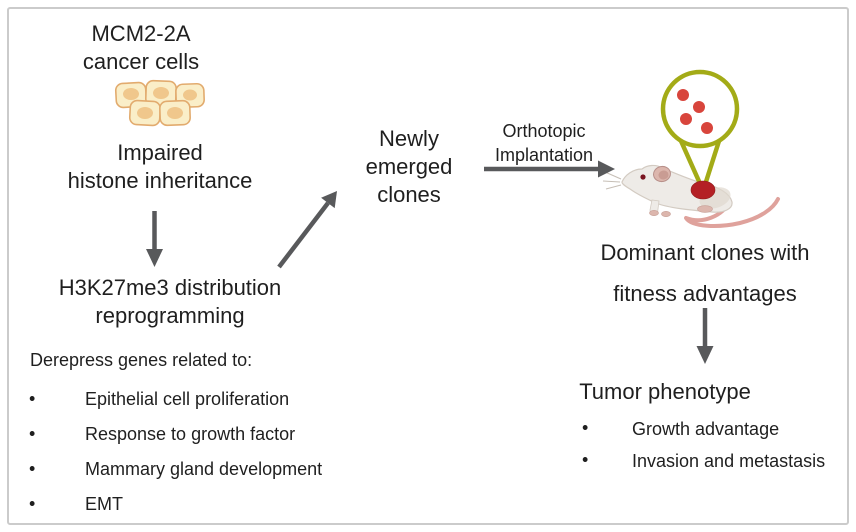  I want to click on zoom-callout-lines, so click(700, 164).